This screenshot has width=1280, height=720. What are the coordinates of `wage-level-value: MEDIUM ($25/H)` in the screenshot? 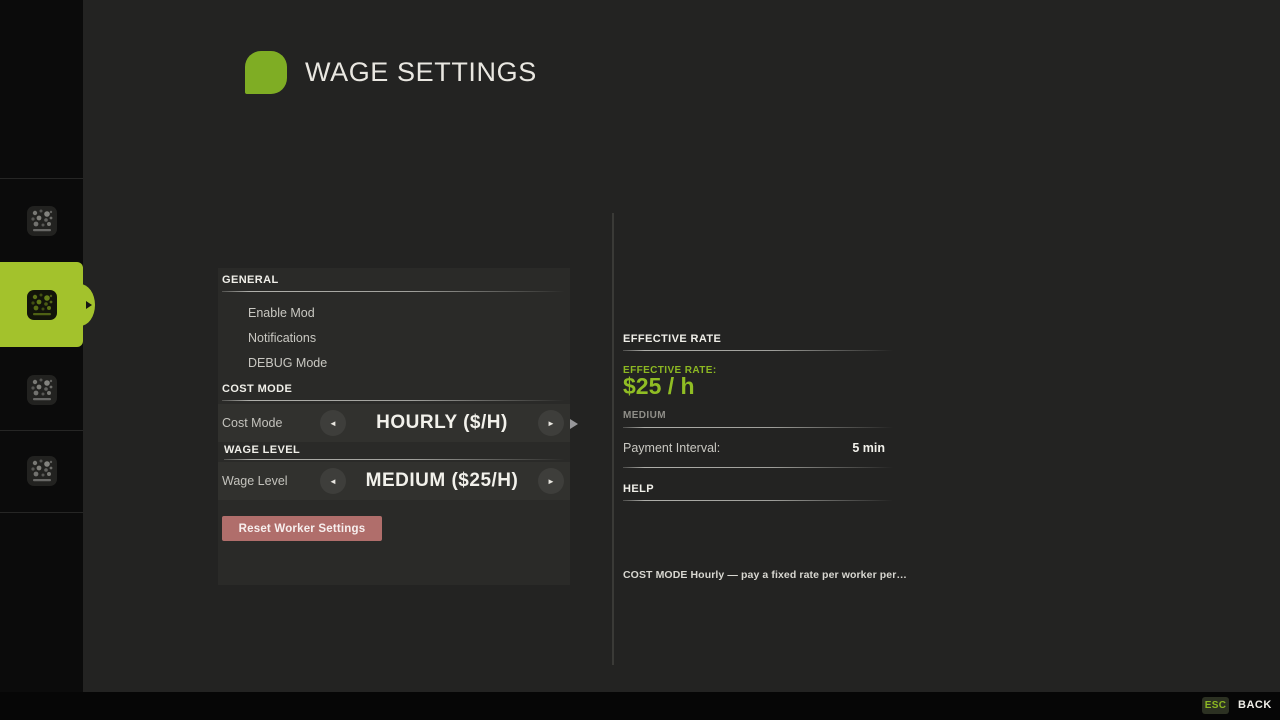 It's located at (442, 480).